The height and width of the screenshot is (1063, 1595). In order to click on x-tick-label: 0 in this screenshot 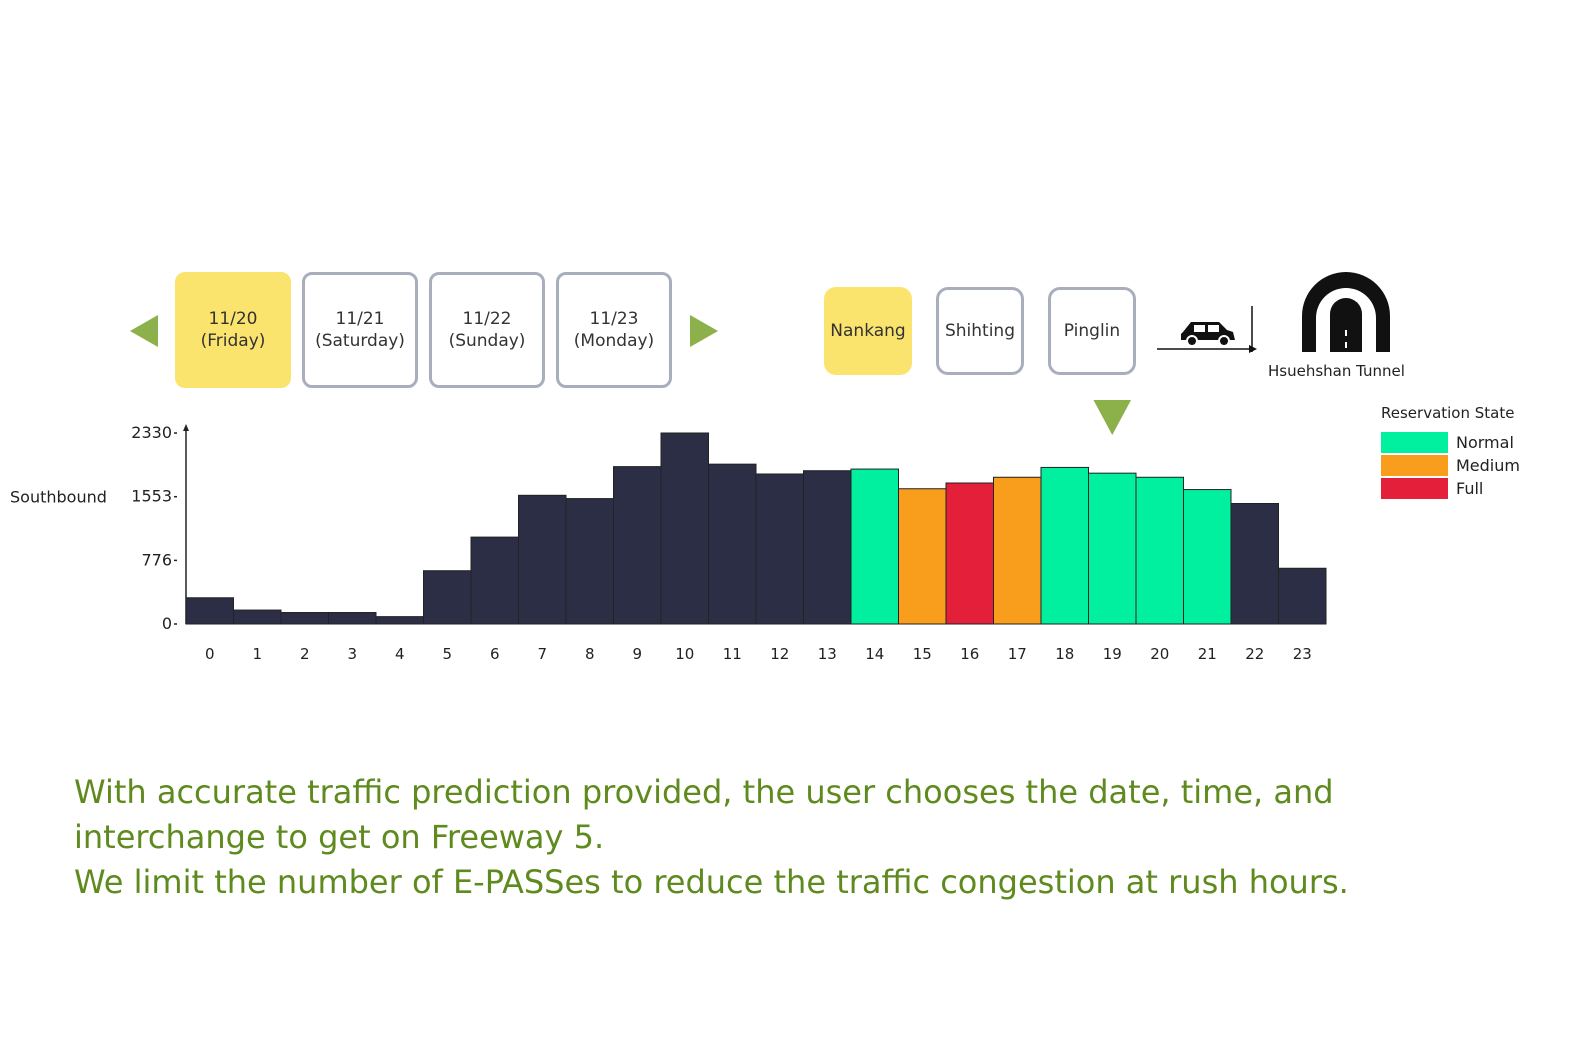, I will do `click(210, 654)`.